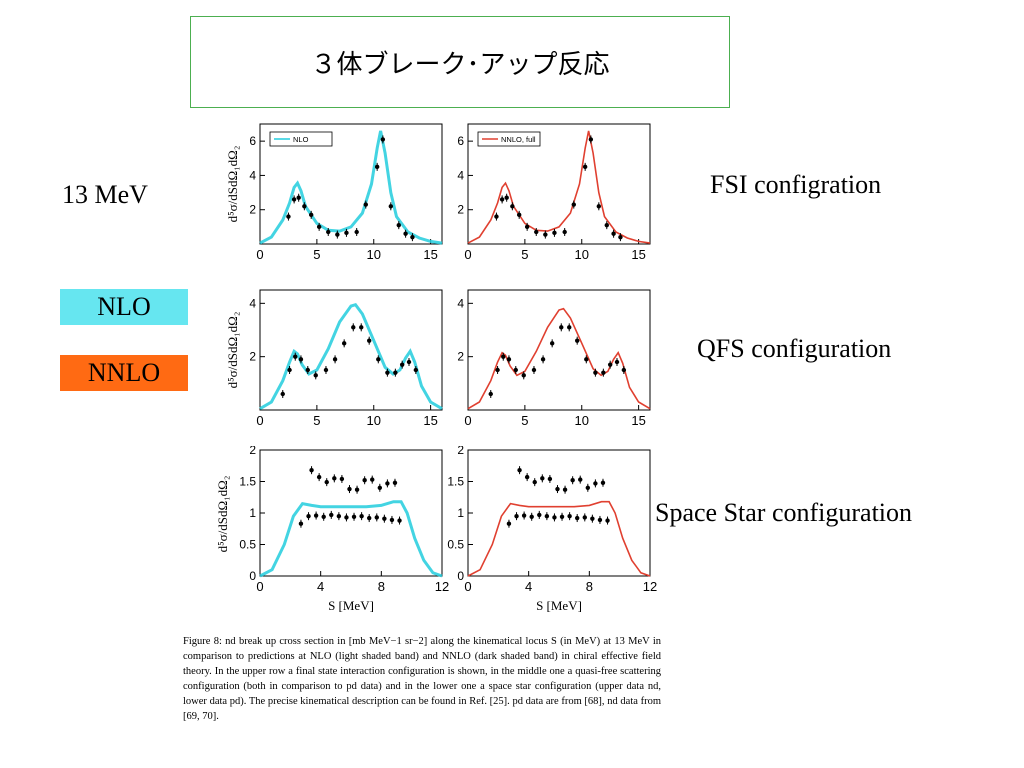 This screenshot has width=1024, height=768. What do you see at coordinates (252, 141) in the screenshot?
I see `y-tick-label: 6` at bounding box center [252, 141].